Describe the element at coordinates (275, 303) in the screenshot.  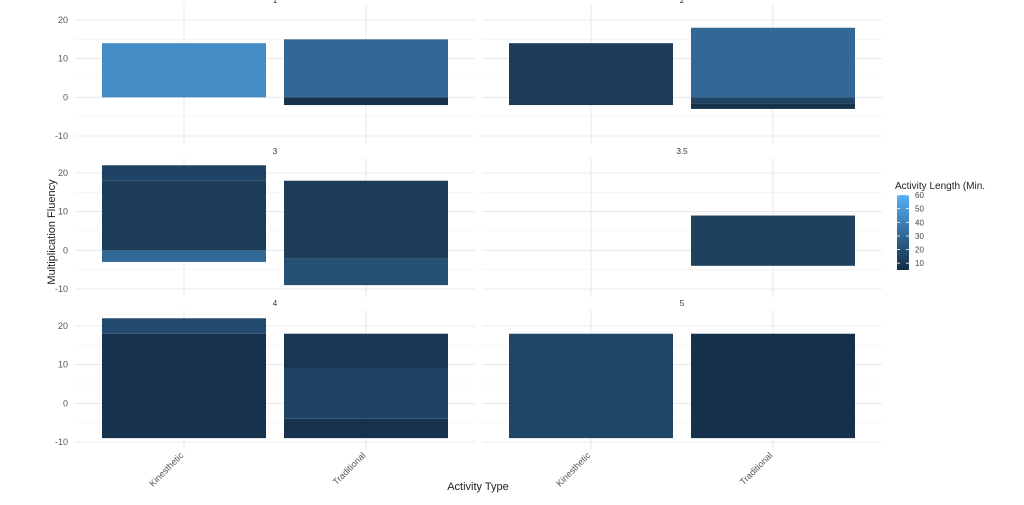
I see `panel-strip-label: 4` at that location.